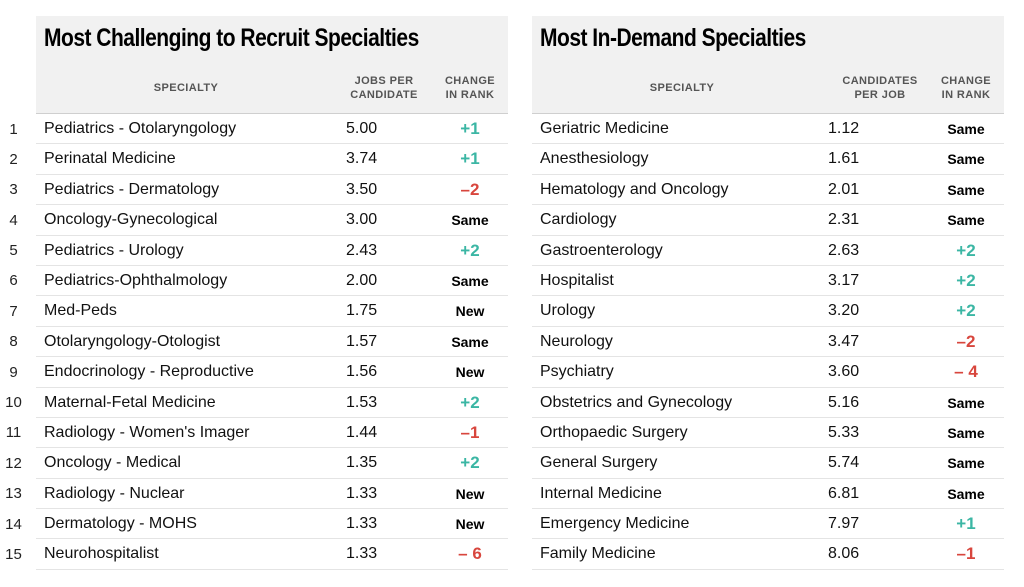 The height and width of the screenshot is (587, 1024). I want to click on specialty-name: Anesthesiology, so click(594, 159).